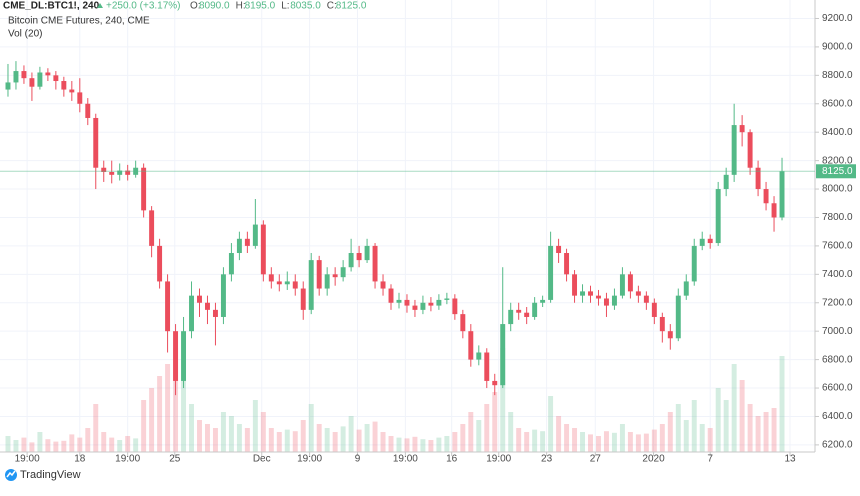 The image size is (860, 496). What do you see at coordinates (100, 5) in the screenshot?
I see `up-arrow` at bounding box center [100, 5].